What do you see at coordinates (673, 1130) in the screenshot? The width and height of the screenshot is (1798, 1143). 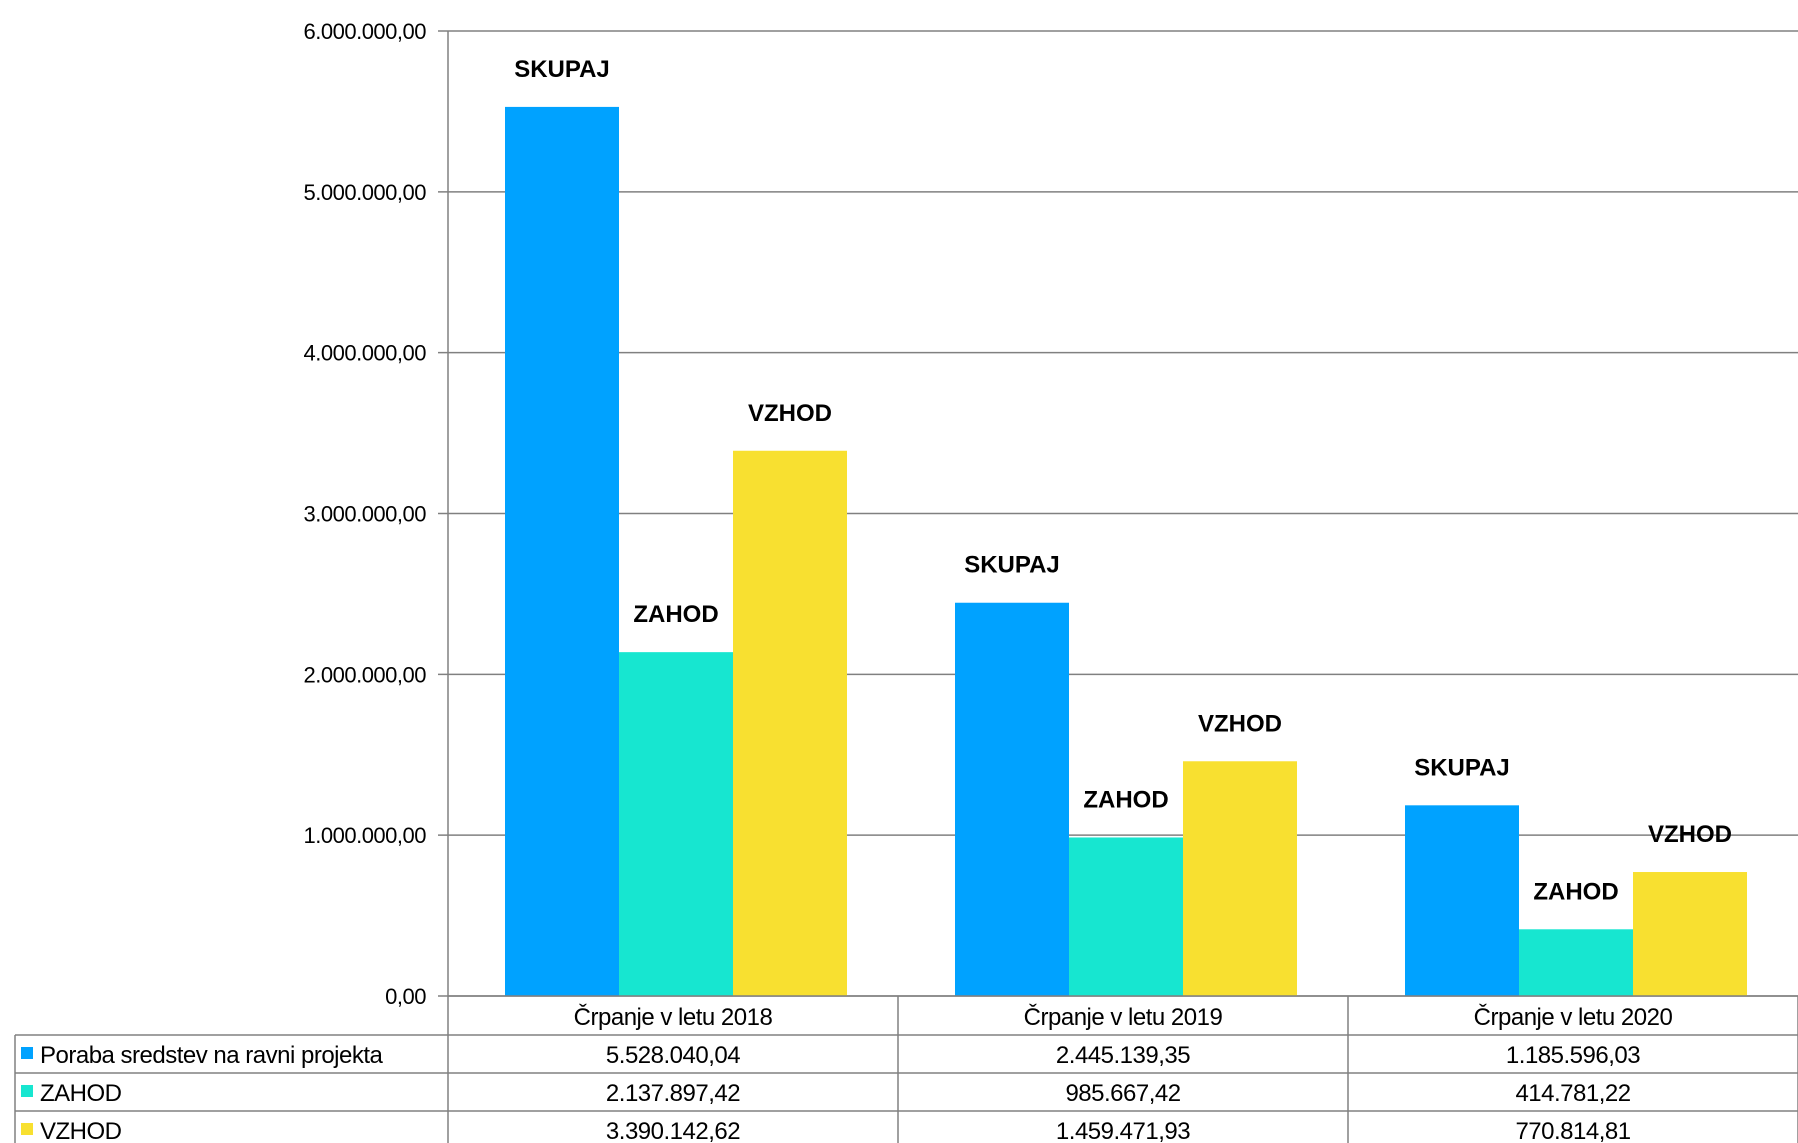 I see `table-cell: 3.390.142,62` at bounding box center [673, 1130].